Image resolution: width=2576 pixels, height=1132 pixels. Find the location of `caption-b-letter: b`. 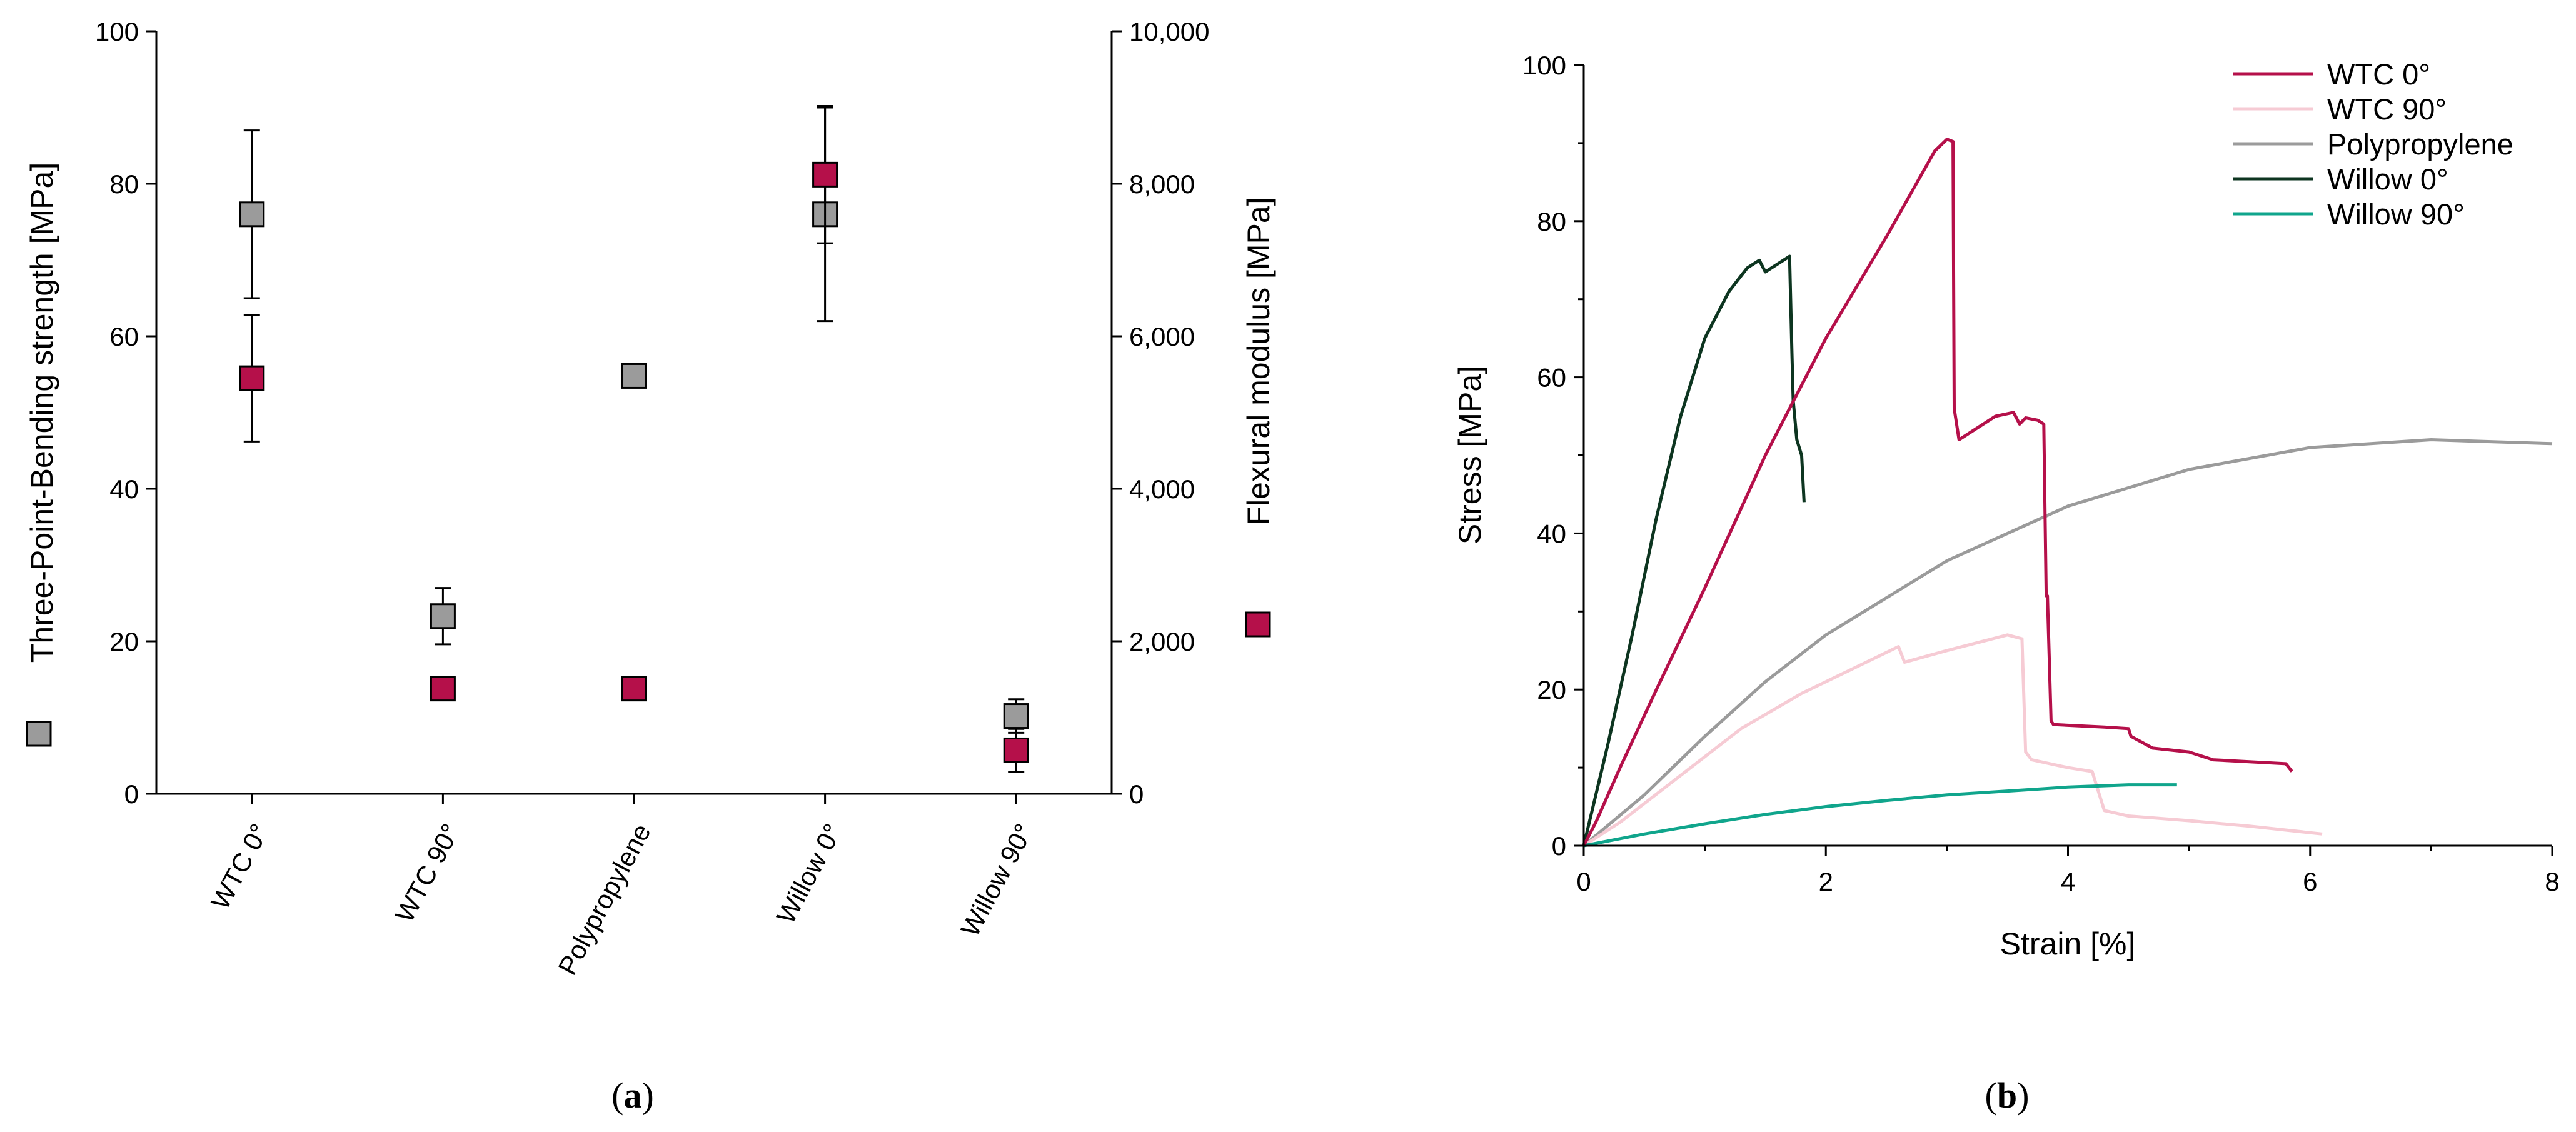

caption-b-letter: b is located at coordinates (2007, 1095).